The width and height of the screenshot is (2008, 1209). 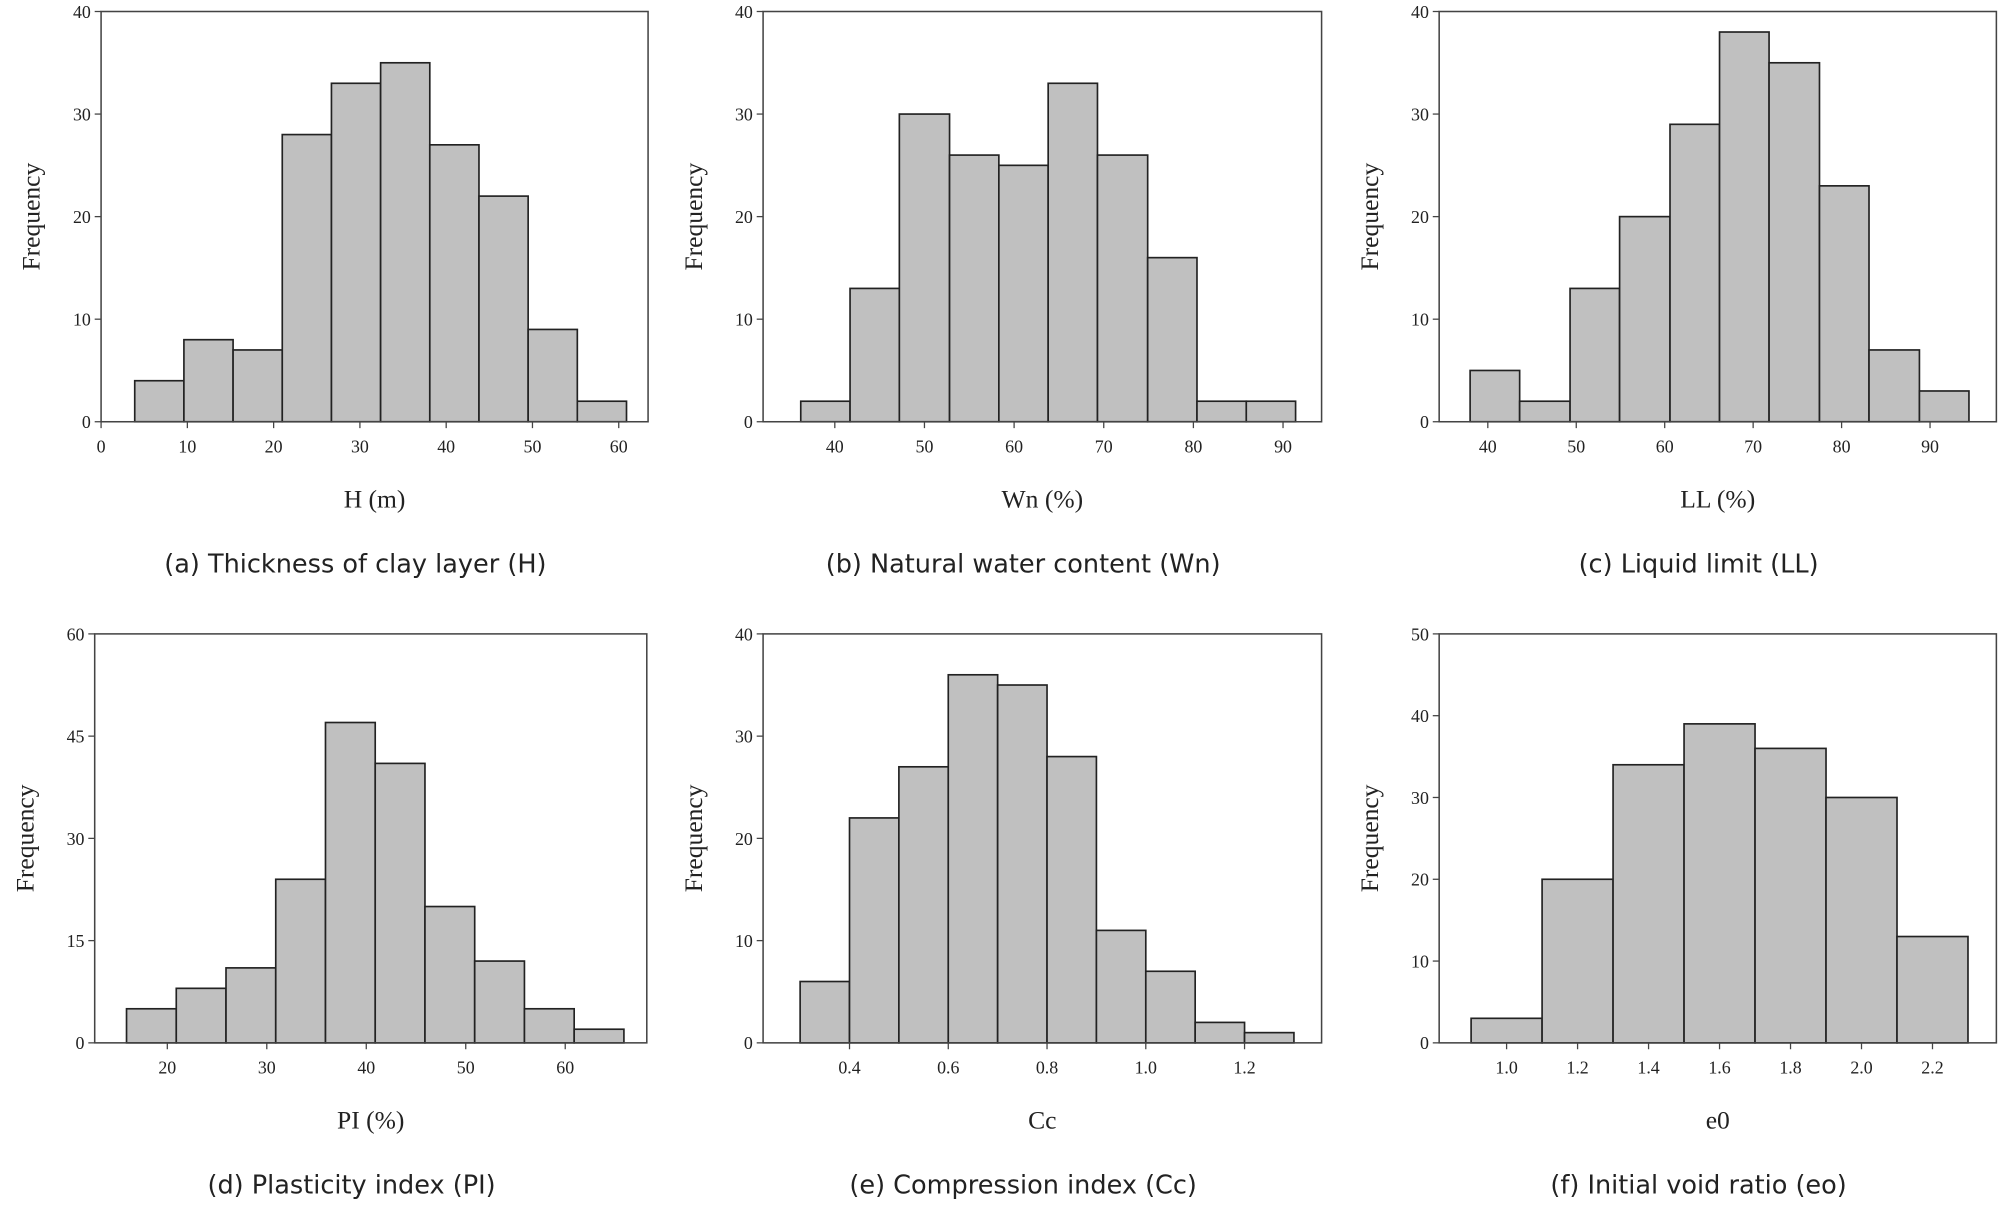 I want to click on x-tick-label: 0.6, so click(x=948, y=1068).